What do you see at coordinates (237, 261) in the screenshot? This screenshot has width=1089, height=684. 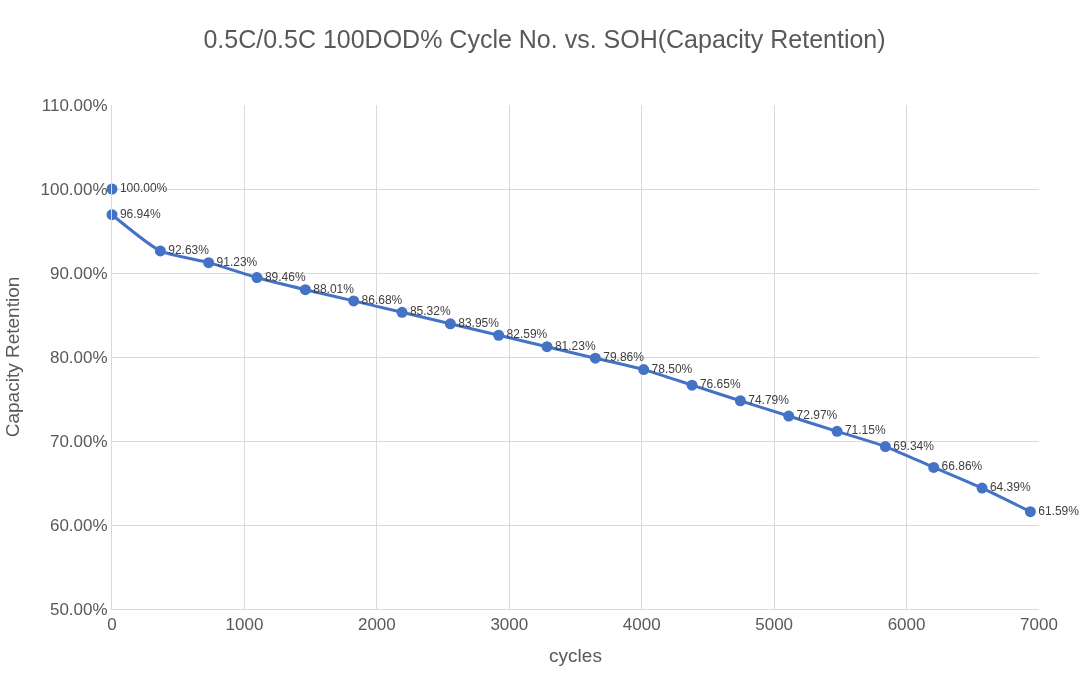 I see `data-label: 91.23%` at bounding box center [237, 261].